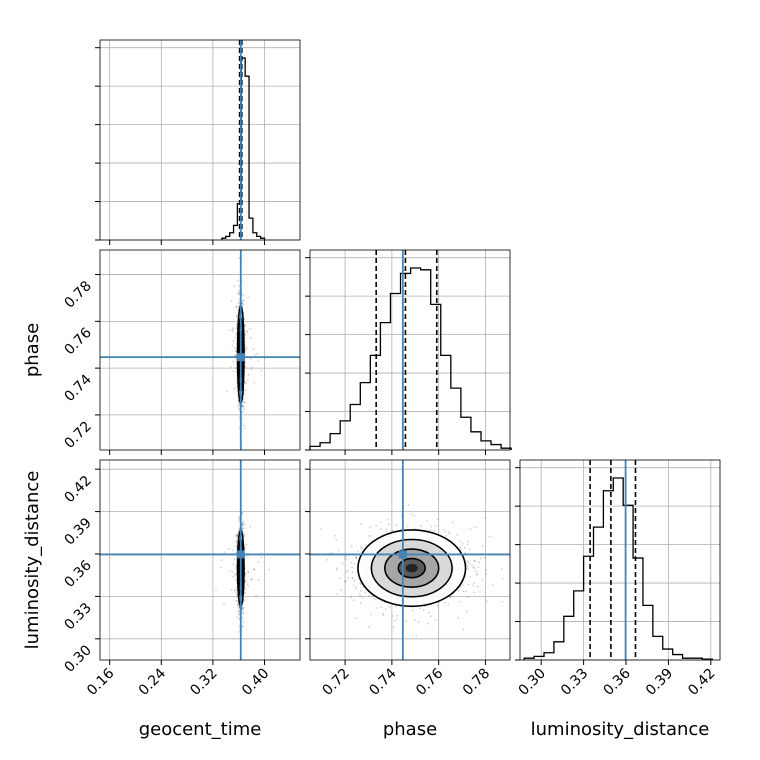 The width and height of the screenshot is (760, 760). What do you see at coordinates (77, 489) in the screenshot?
I see `y-tick-label-luminosity-distance: 0.42` at bounding box center [77, 489].